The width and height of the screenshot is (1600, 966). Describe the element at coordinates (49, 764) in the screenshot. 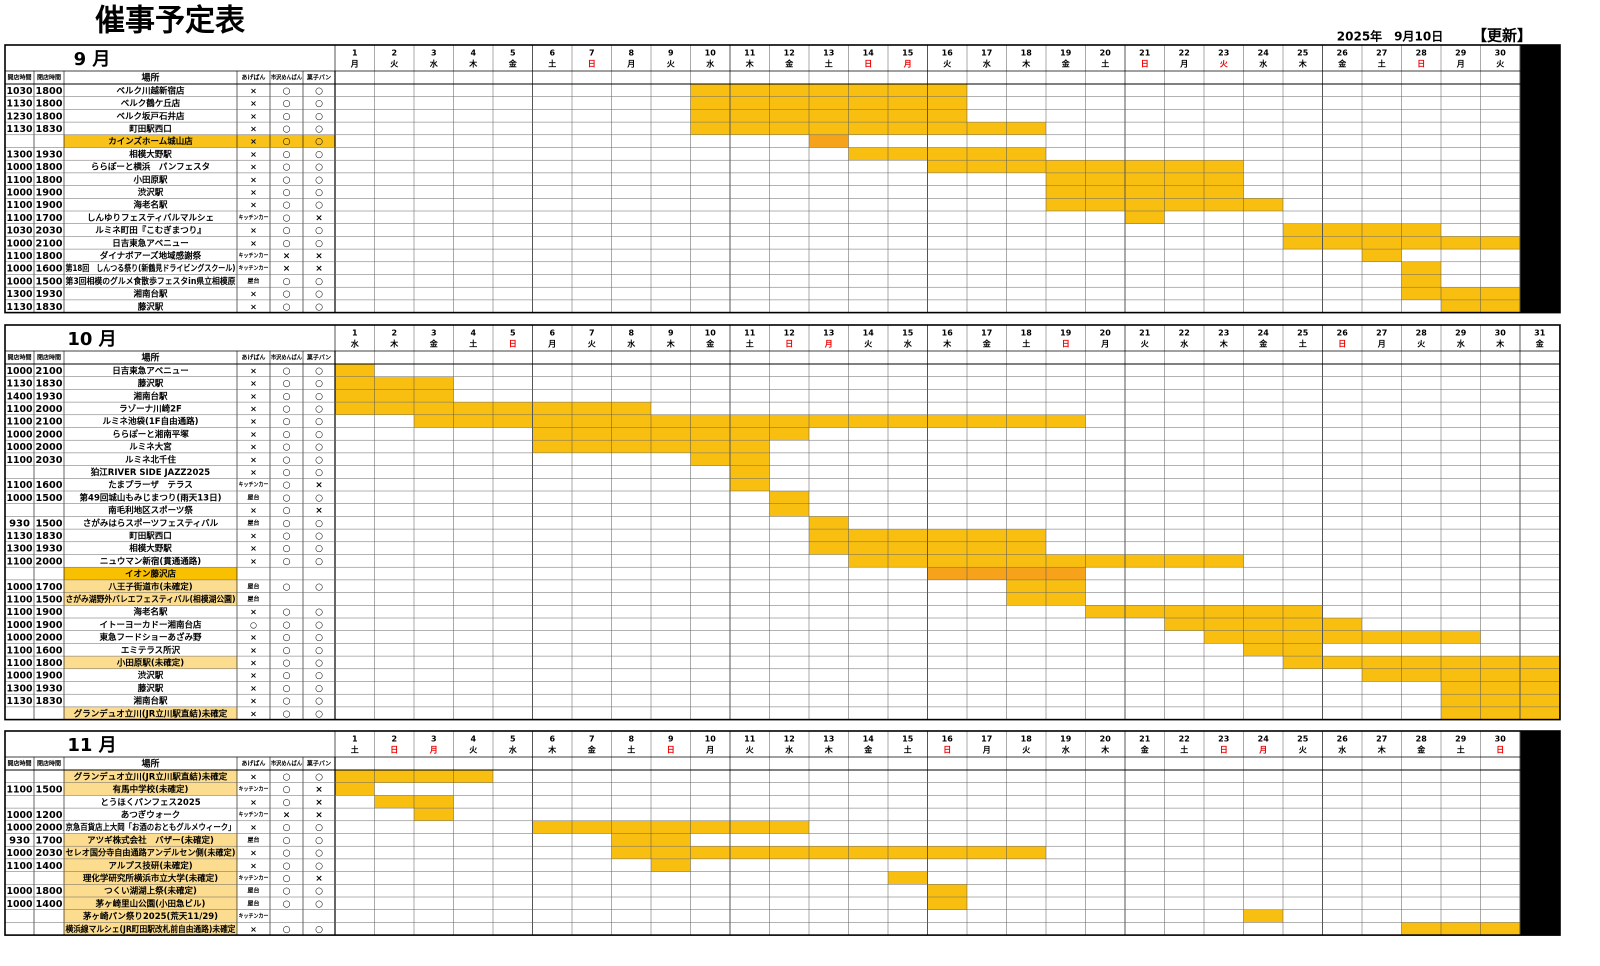

I see `column-header: 閉店時間` at that location.